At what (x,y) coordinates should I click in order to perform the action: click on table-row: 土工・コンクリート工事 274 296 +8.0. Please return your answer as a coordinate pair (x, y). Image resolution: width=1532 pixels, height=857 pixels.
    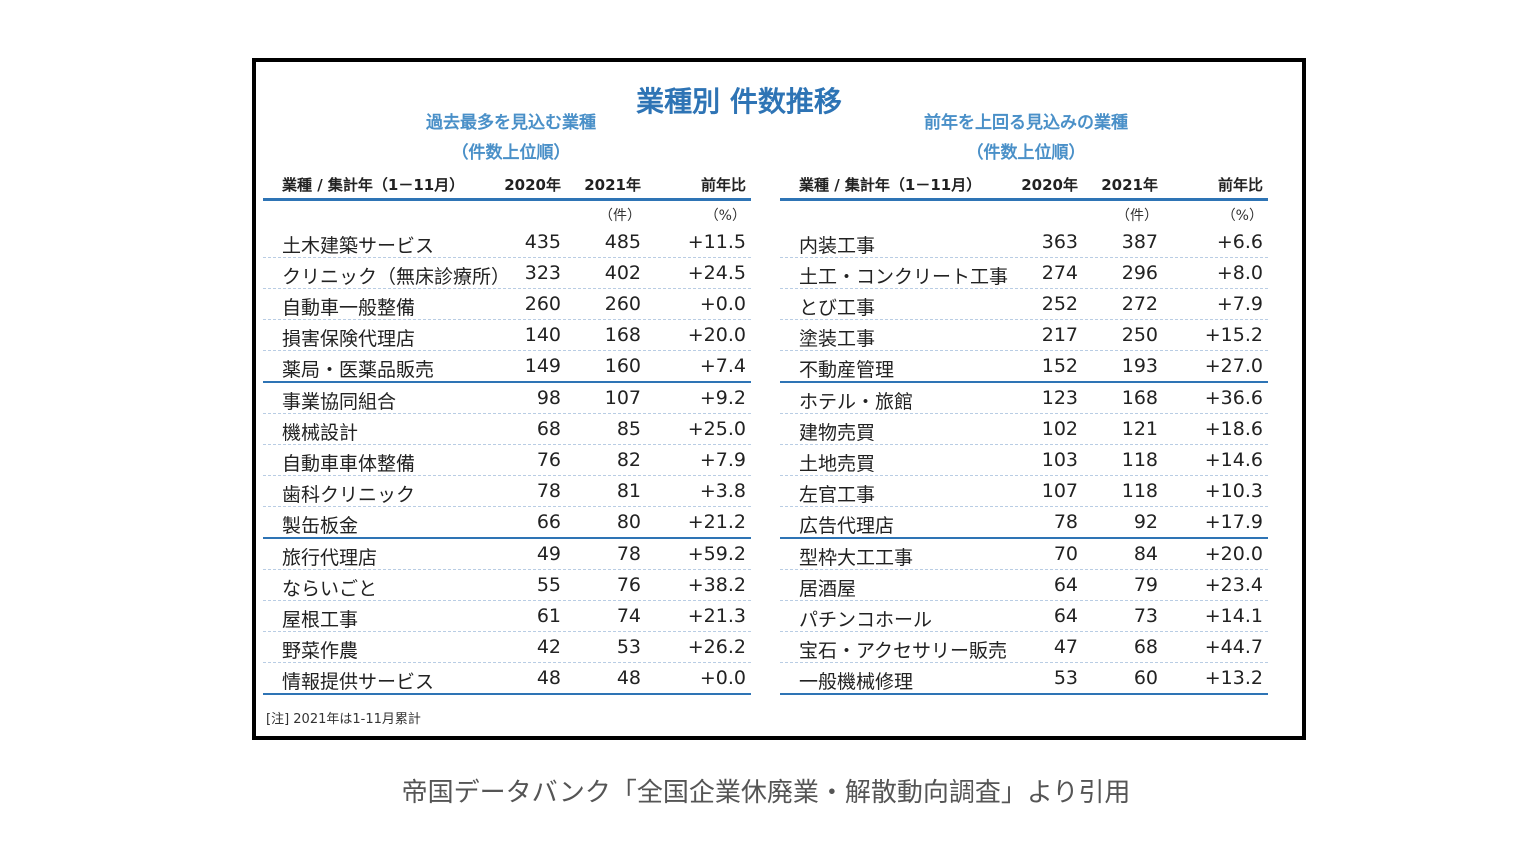
    Looking at the image, I should click on (1024, 273).